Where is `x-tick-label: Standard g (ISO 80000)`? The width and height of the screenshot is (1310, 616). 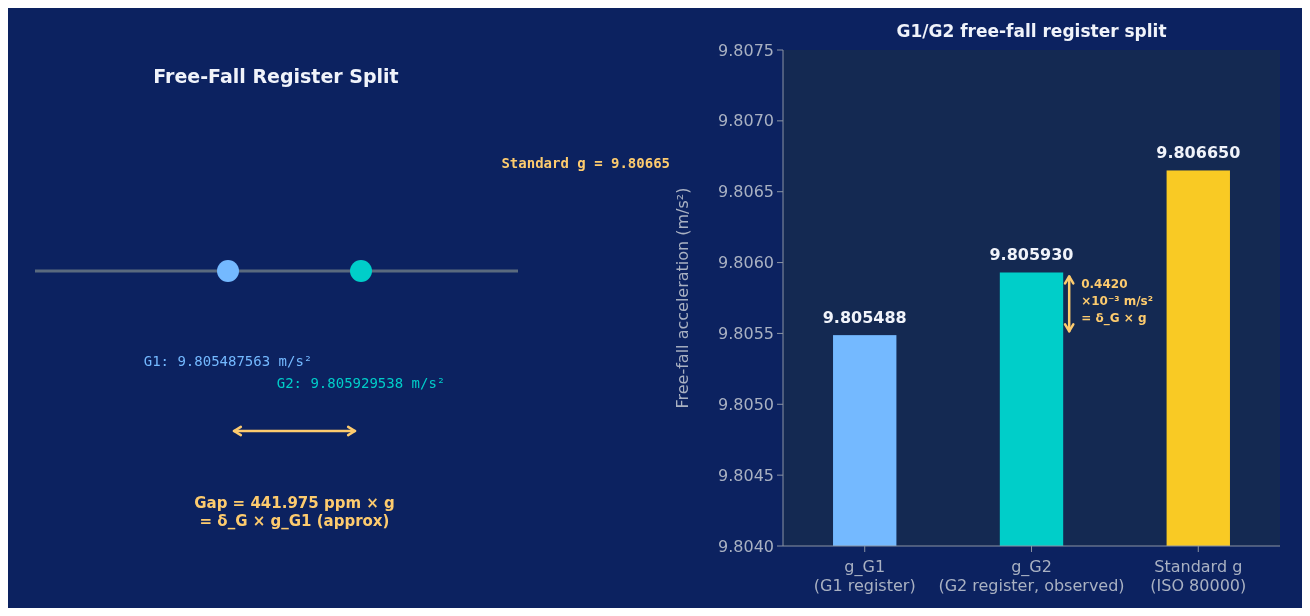
x-tick-label: Standard g (ISO 80000) is located at coordinates (1198, 576).